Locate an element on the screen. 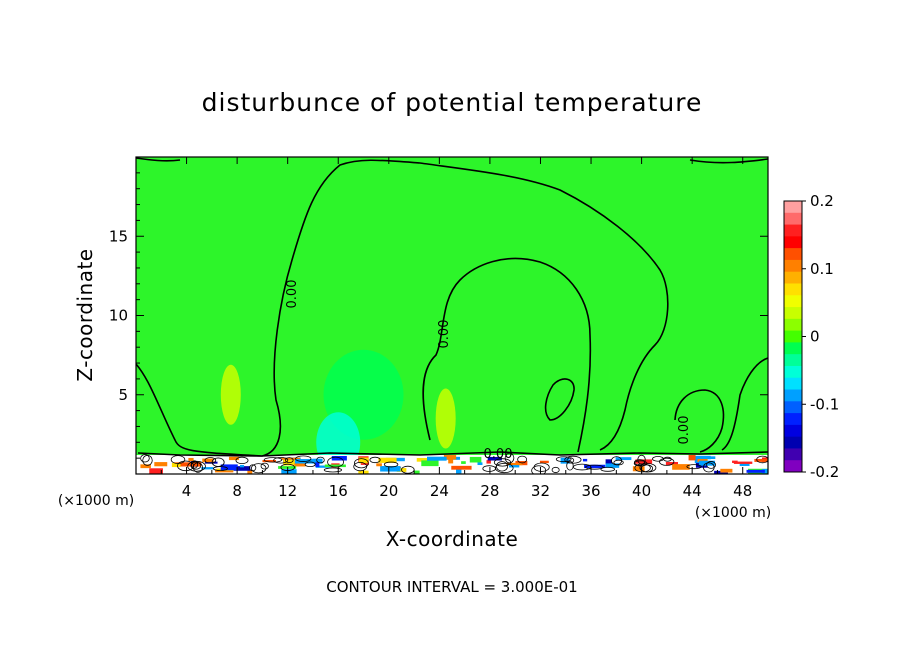 This screenshot has height=654, width=904. x-unit-label-right: (×1000 m) is located at coordinates (733, 513).